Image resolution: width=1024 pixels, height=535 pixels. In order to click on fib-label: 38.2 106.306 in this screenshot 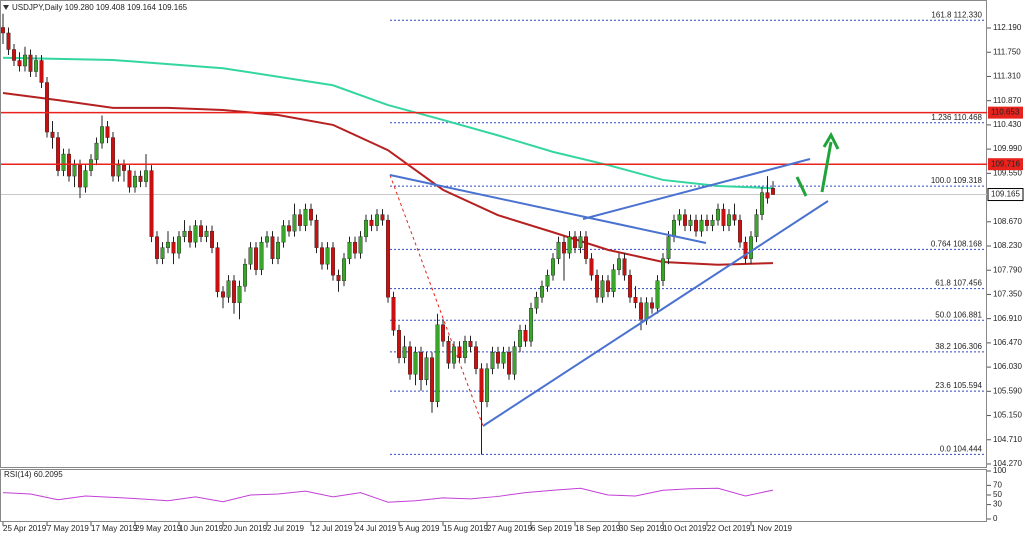, I will do `click(958, 346)`.